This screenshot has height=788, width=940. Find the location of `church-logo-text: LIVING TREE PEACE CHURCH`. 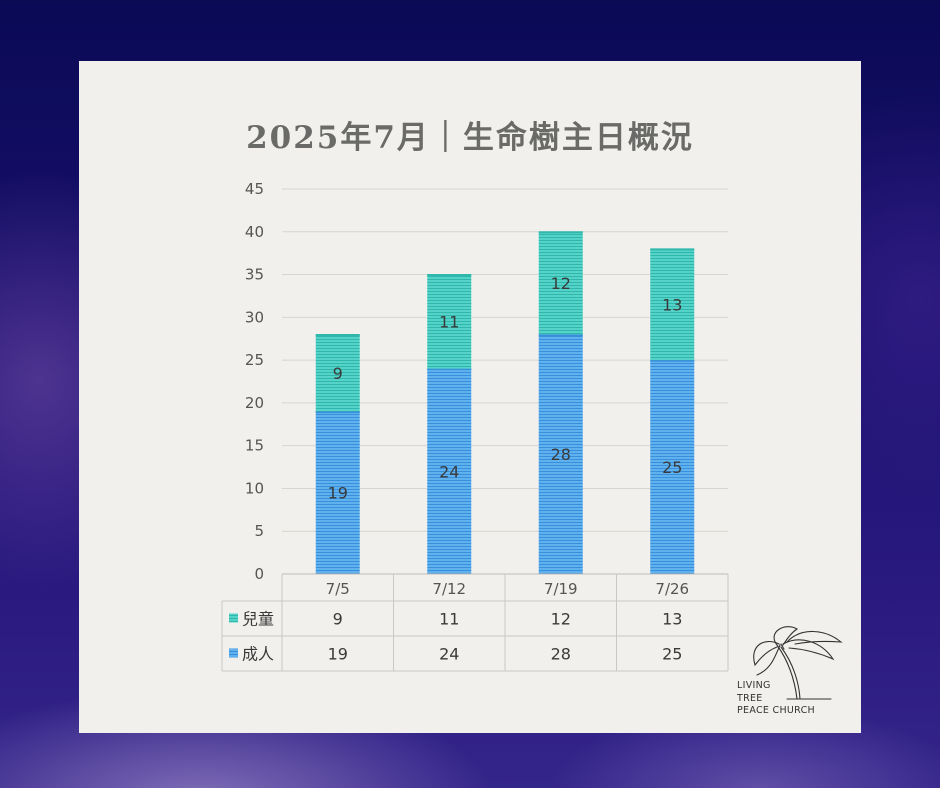

church-logo-text: LIVING TREE PEACE CHURCH is located at coordinates (776, 699).